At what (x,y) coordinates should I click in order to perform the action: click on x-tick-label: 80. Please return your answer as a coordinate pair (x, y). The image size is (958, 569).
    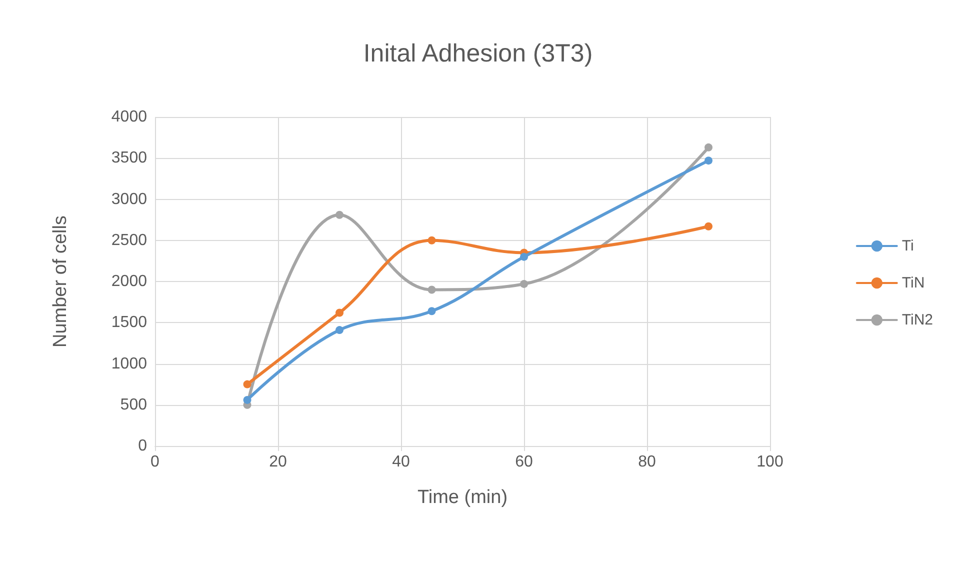
    Looking at the image, I should click on (647, 462).